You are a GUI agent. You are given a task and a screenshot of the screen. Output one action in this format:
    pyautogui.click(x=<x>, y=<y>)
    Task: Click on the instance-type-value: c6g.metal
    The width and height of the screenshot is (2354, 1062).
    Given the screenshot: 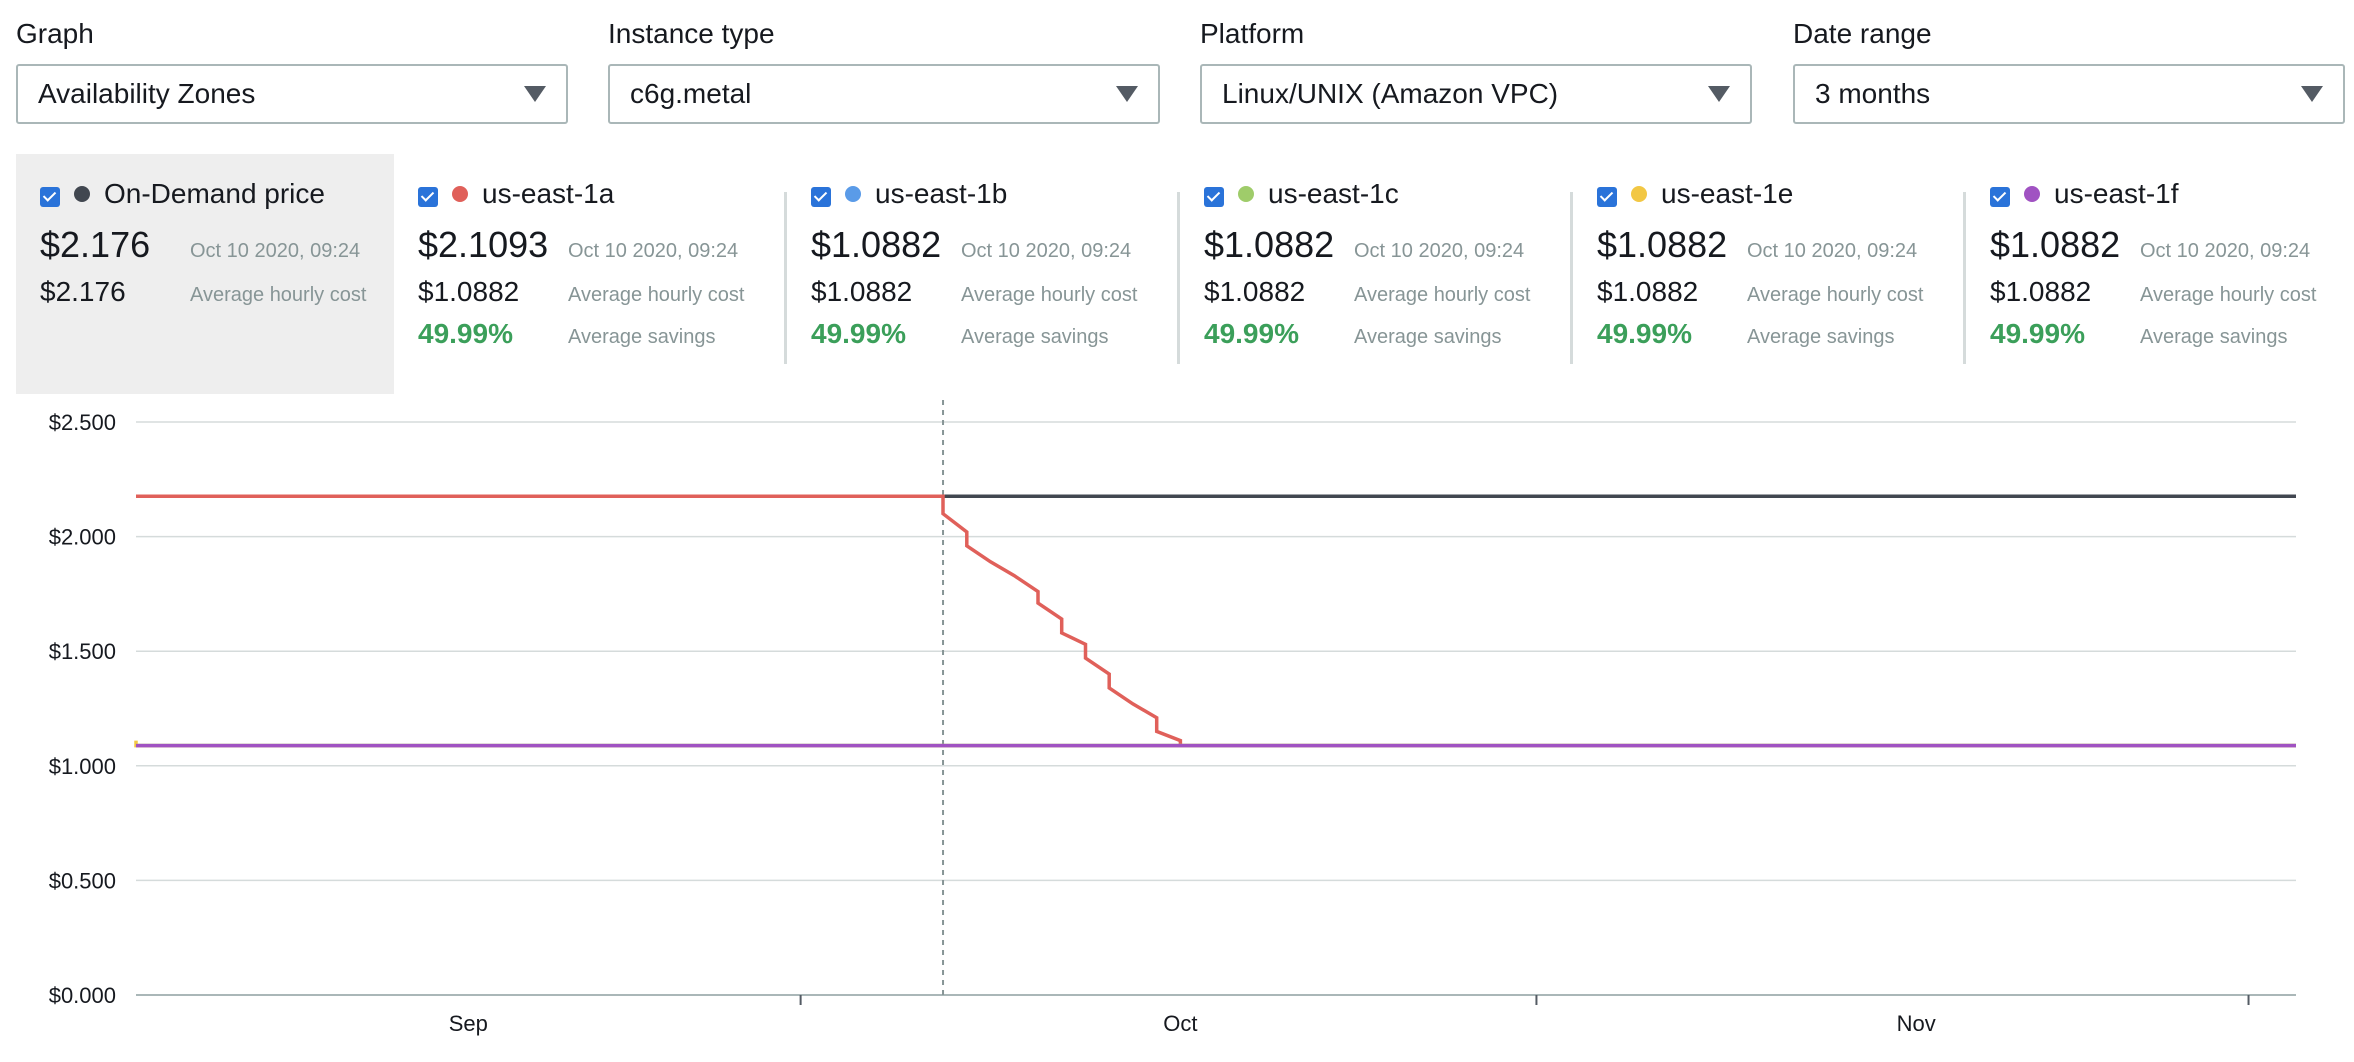 What is the action you would take?
    pyautogui.click(x=691, y=93)
    